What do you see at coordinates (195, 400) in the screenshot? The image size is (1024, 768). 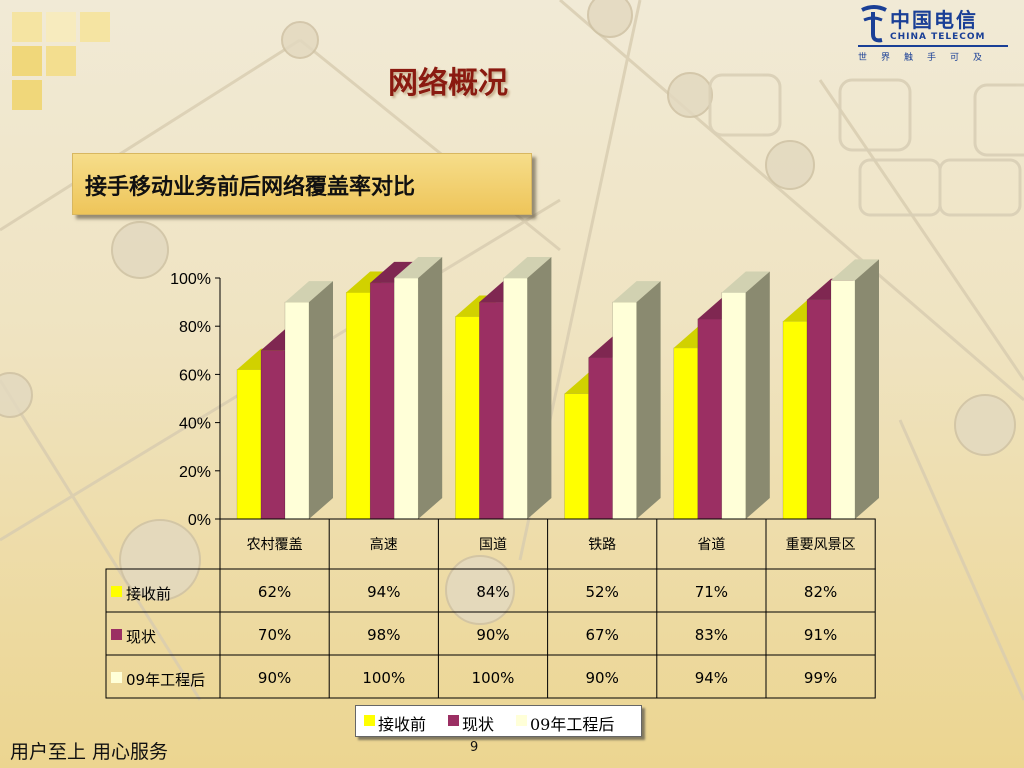 I see `y-axis: 0% 20% 40% 60% 80% 100%` at bounding box center [195, 400].